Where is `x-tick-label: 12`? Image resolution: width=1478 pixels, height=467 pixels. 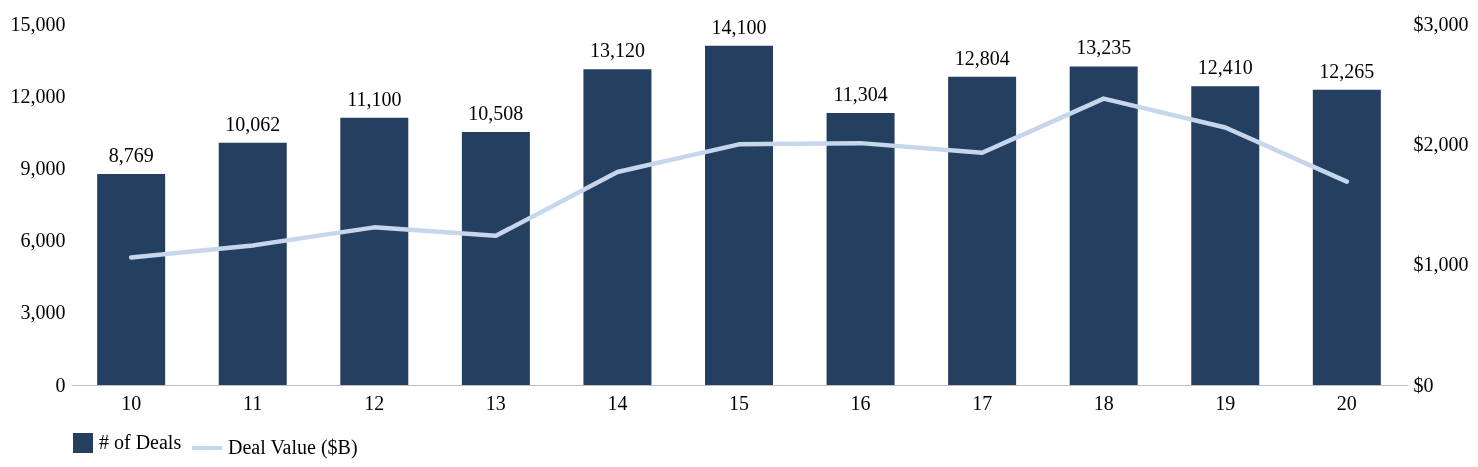
x-tick-label: 12 is located at coordinates (374, 402).